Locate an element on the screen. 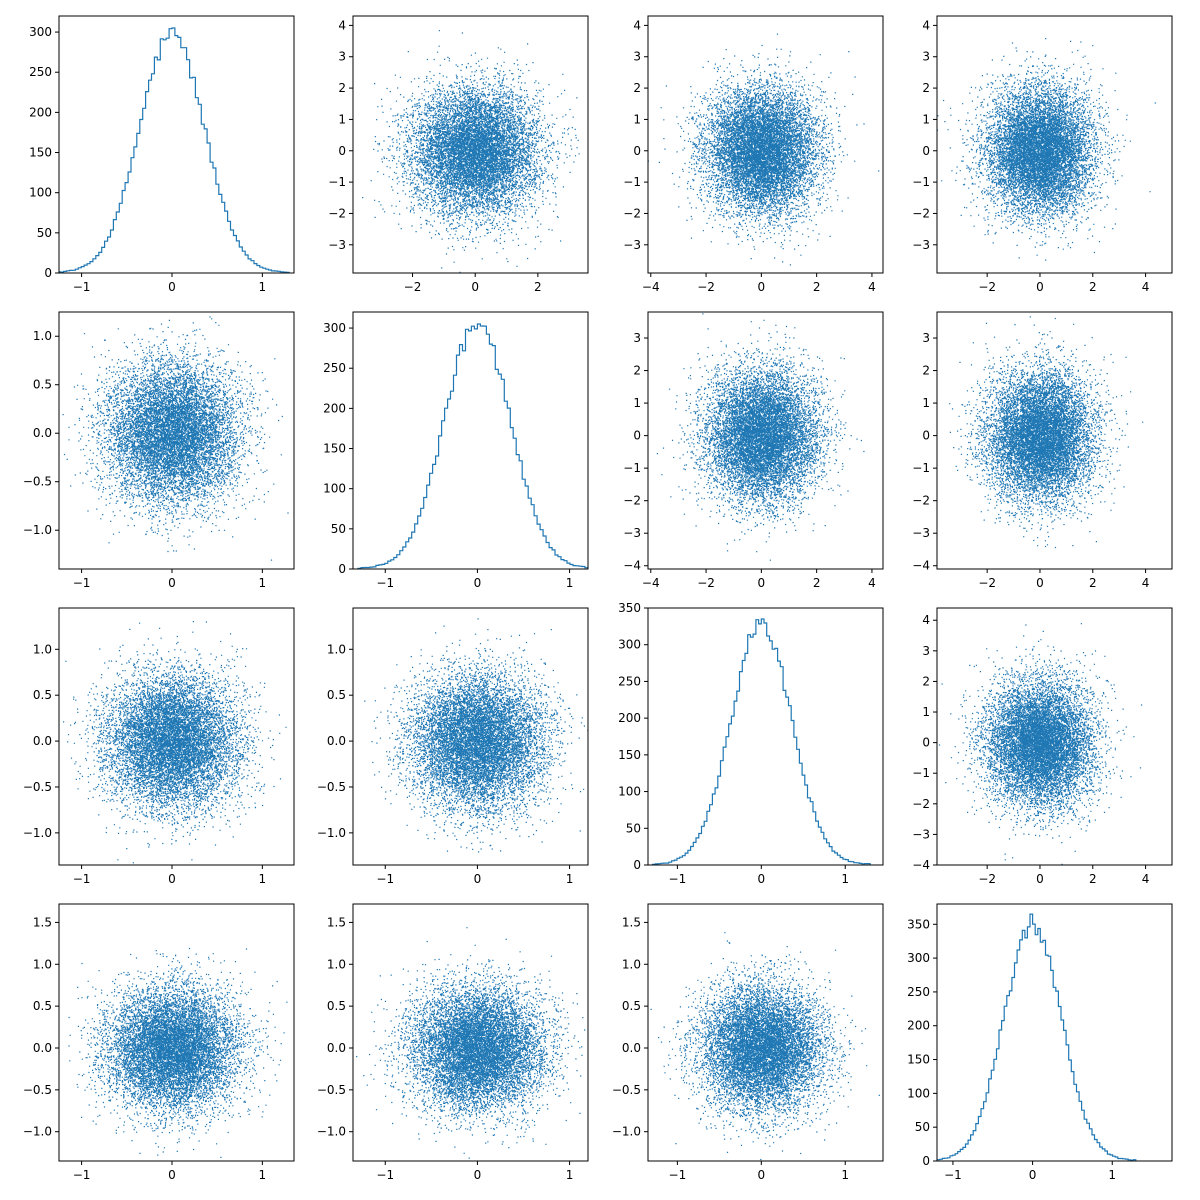  subplot-r1-c0: −1 0 1−1.0−0.50.00.51.0 is located at coordinates (158, 443).